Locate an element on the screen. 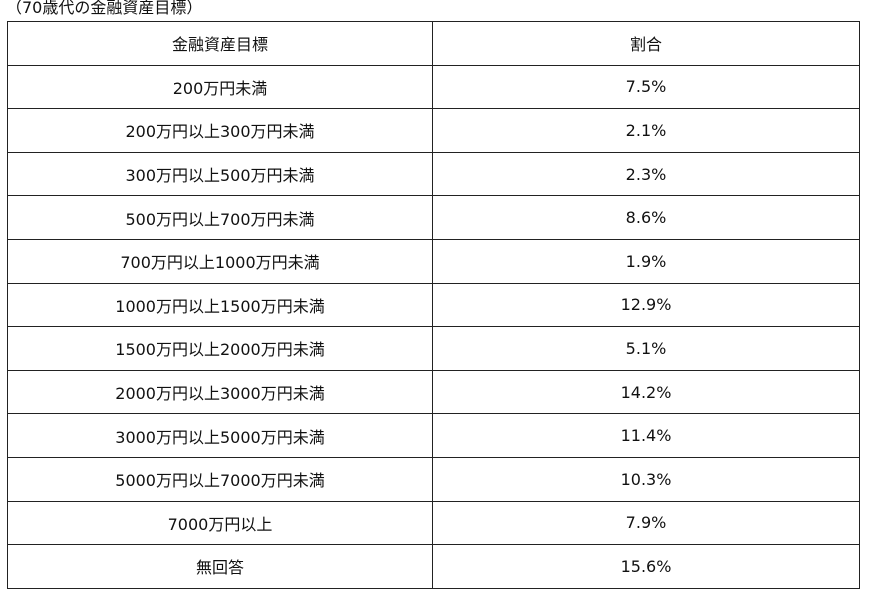  asset-goal-cell: 無回答 is located at coordinates (220, 566).